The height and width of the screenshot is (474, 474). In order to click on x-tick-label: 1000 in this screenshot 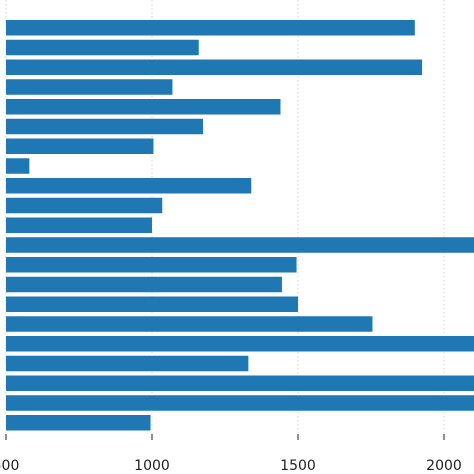, I will do `click(152, 466)`.